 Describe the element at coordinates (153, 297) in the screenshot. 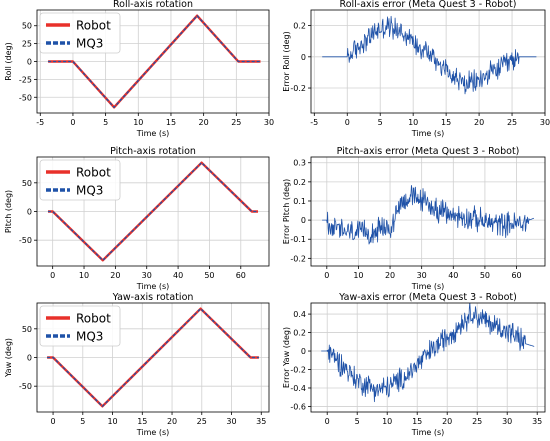

I see `panel-title: Yaw-axis rotation` at that location.